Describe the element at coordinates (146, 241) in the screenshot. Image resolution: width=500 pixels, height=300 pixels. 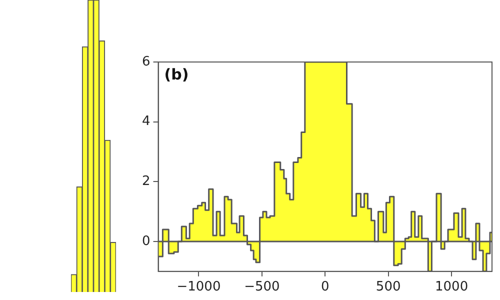
I see `y-tick-label: 0` at that location.